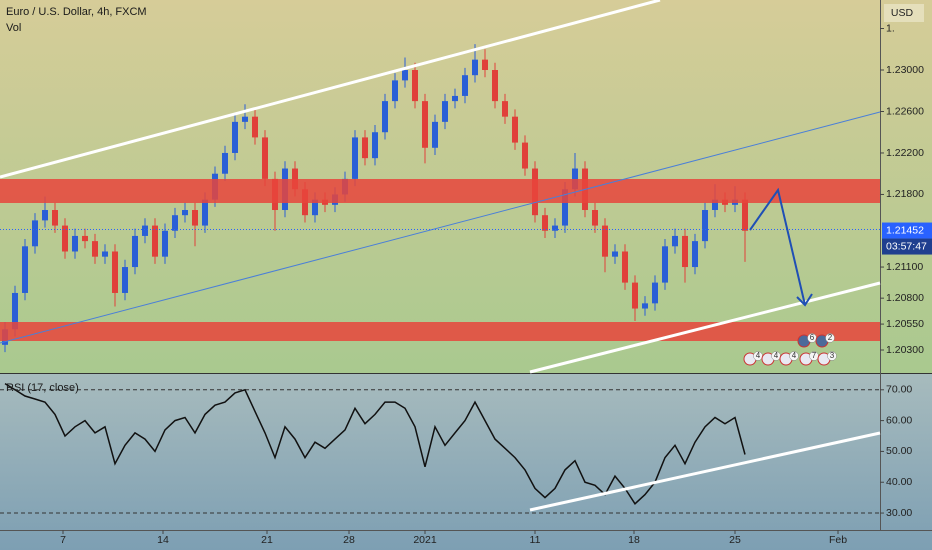  Describe the element at coordinates (812, 337) in the screenshot. I see `event-count: 6` at that location.